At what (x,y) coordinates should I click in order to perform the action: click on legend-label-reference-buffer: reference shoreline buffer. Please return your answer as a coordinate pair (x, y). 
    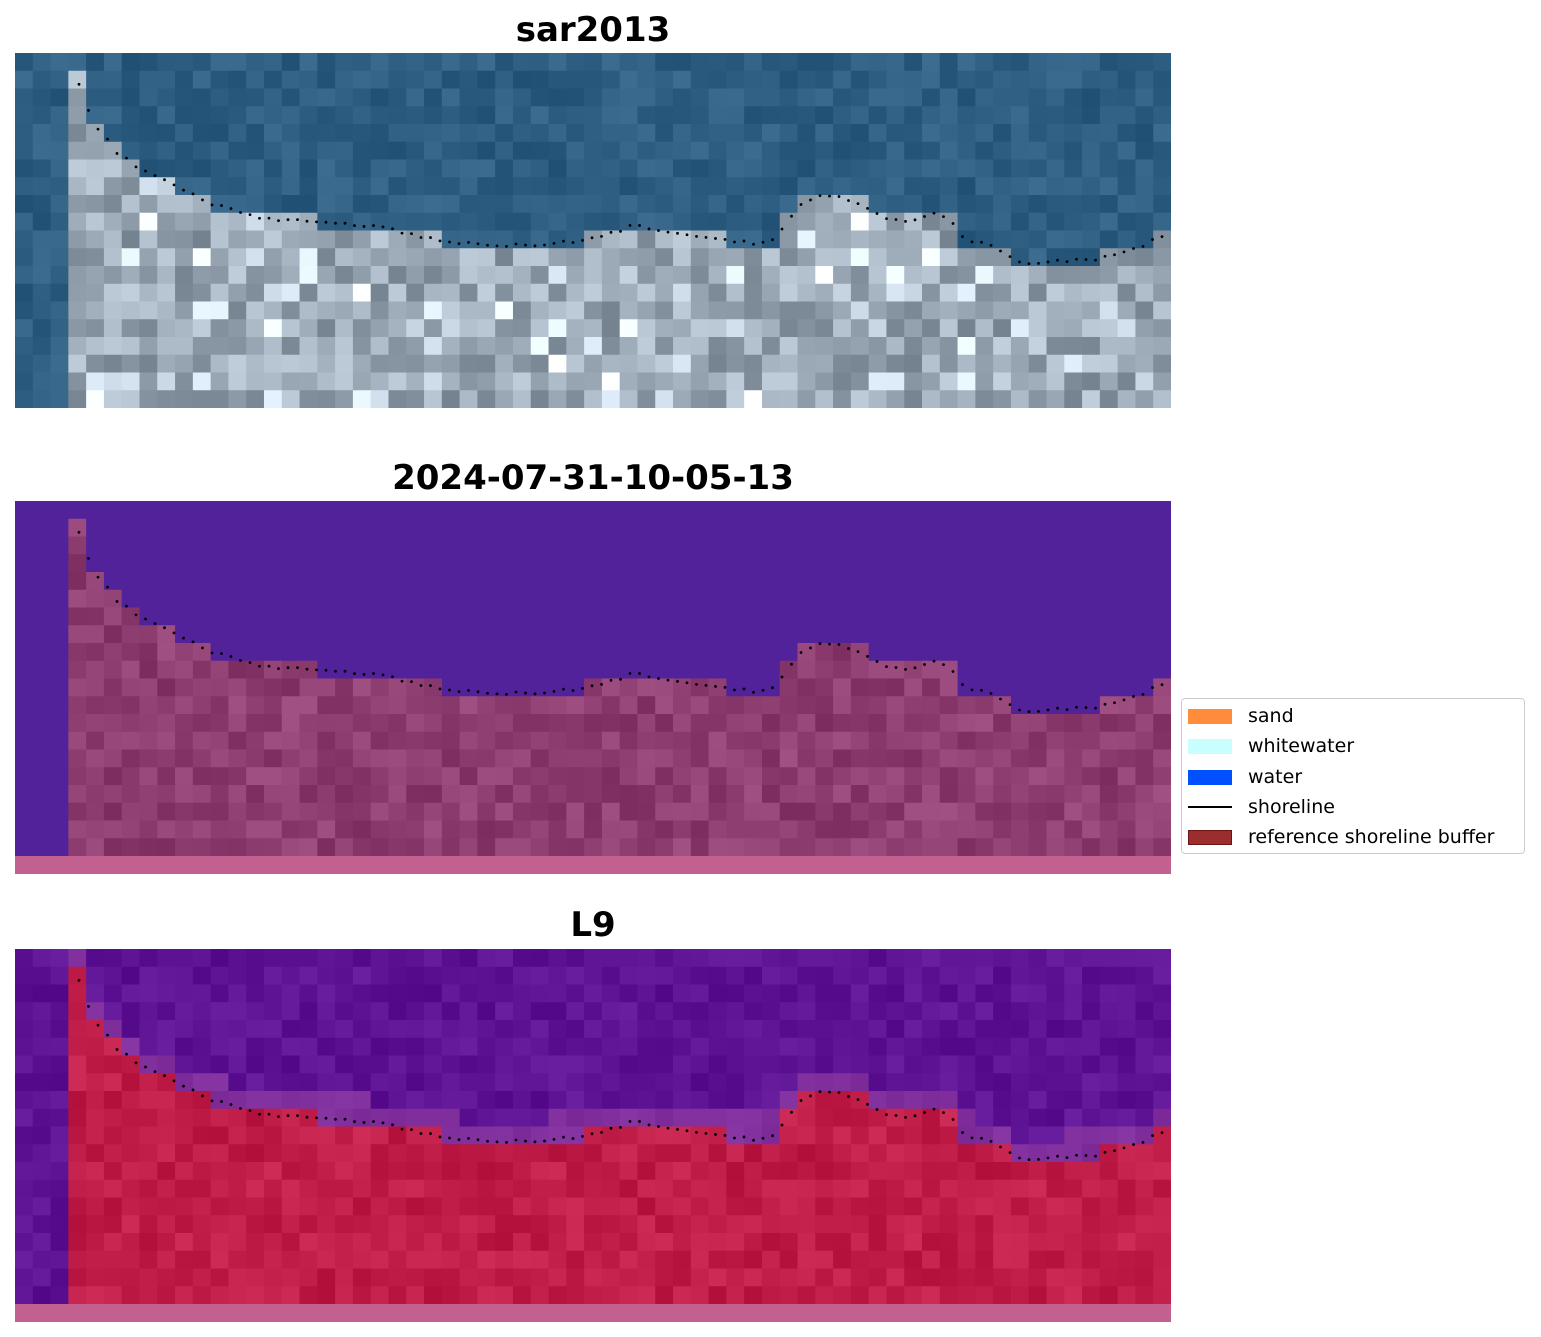
    Looking at the image, I should click on (1371, 837).